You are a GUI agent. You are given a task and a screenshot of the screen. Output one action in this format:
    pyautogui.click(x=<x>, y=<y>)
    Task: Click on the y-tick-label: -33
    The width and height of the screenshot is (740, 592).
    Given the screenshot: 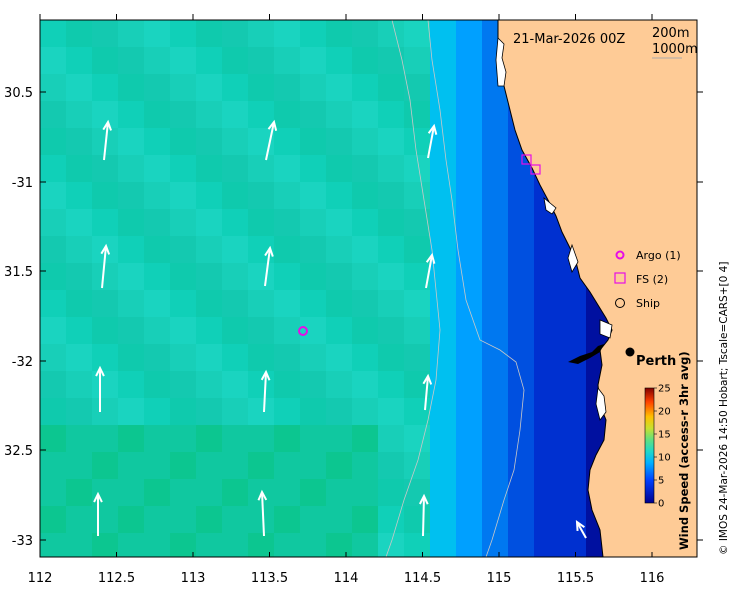 What is the action you would take?
    pyautogui.click(x=22, y=541)
    